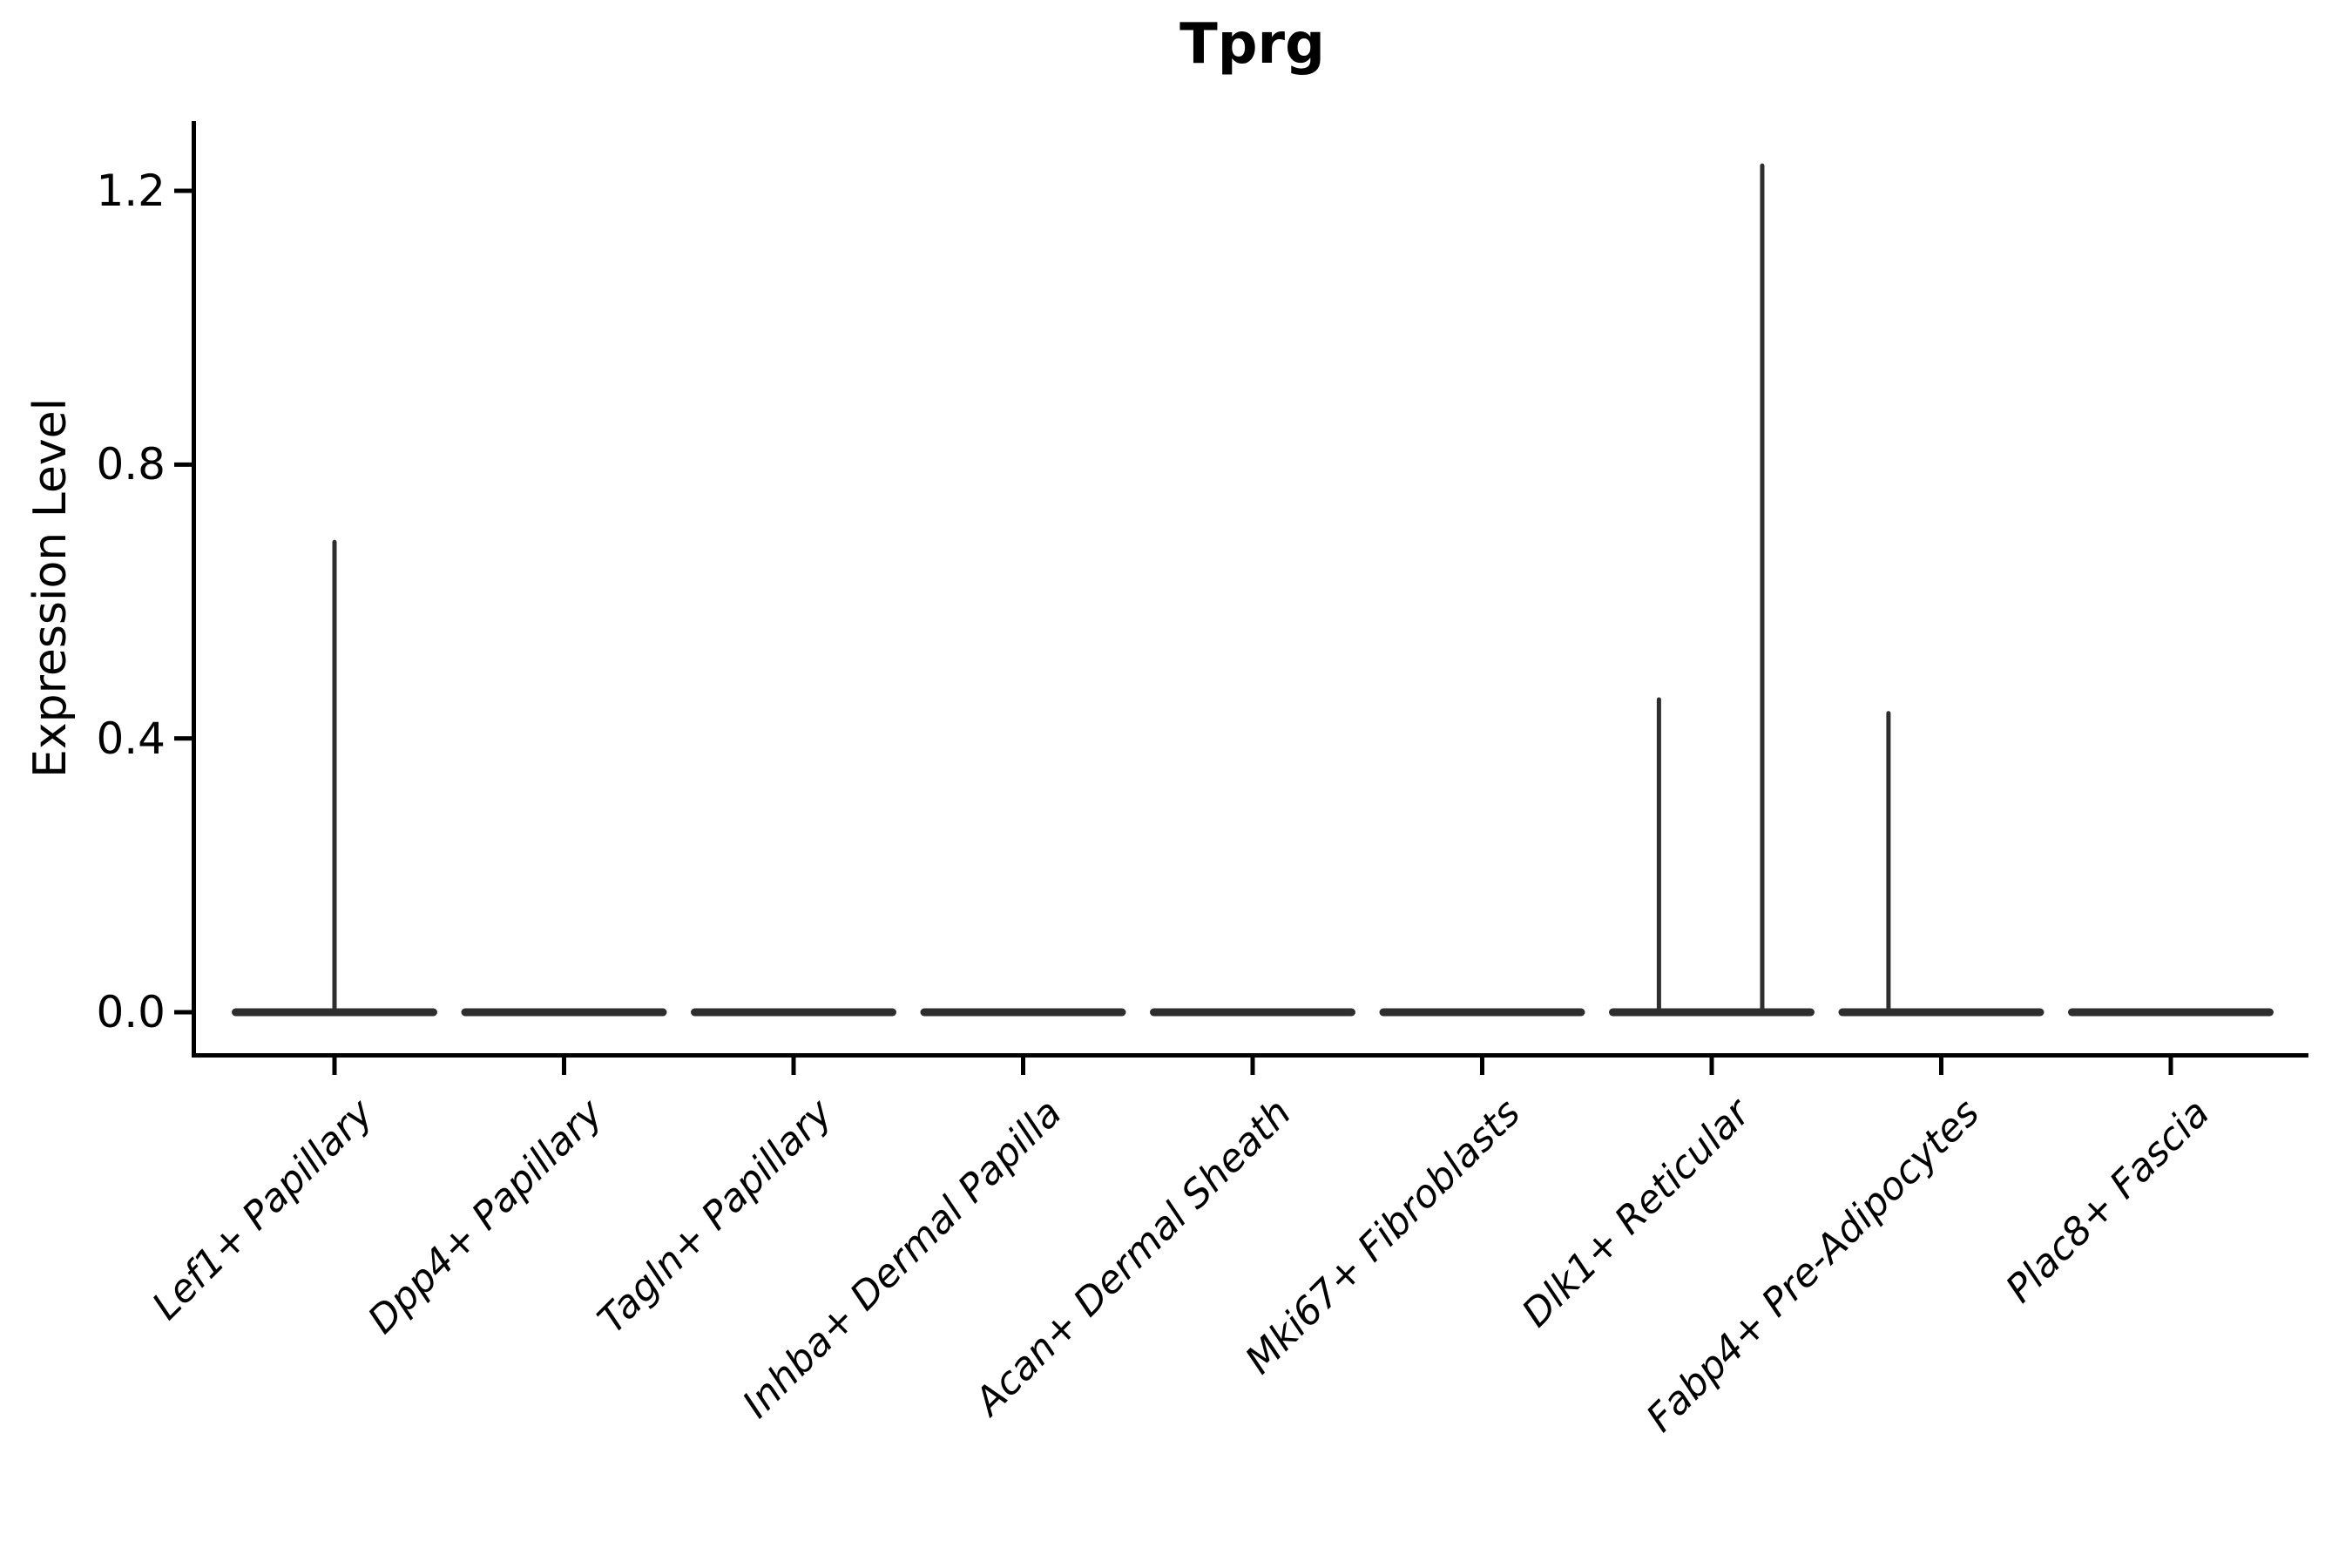 The height and width of the screenshot is (1568, 2352). Describe the element at coordinates (131, 1012) in the screenshot. I see `y-tick-label: 0.0` at that location.